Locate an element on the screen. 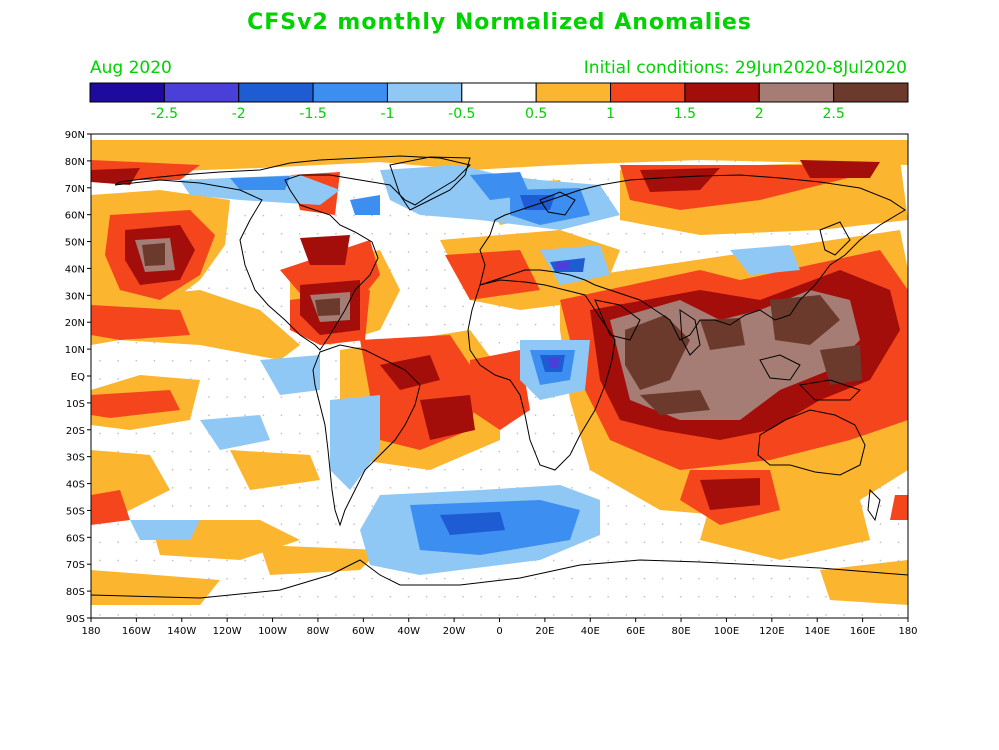  lat-label: 40N is located at coordinates (75, 269).